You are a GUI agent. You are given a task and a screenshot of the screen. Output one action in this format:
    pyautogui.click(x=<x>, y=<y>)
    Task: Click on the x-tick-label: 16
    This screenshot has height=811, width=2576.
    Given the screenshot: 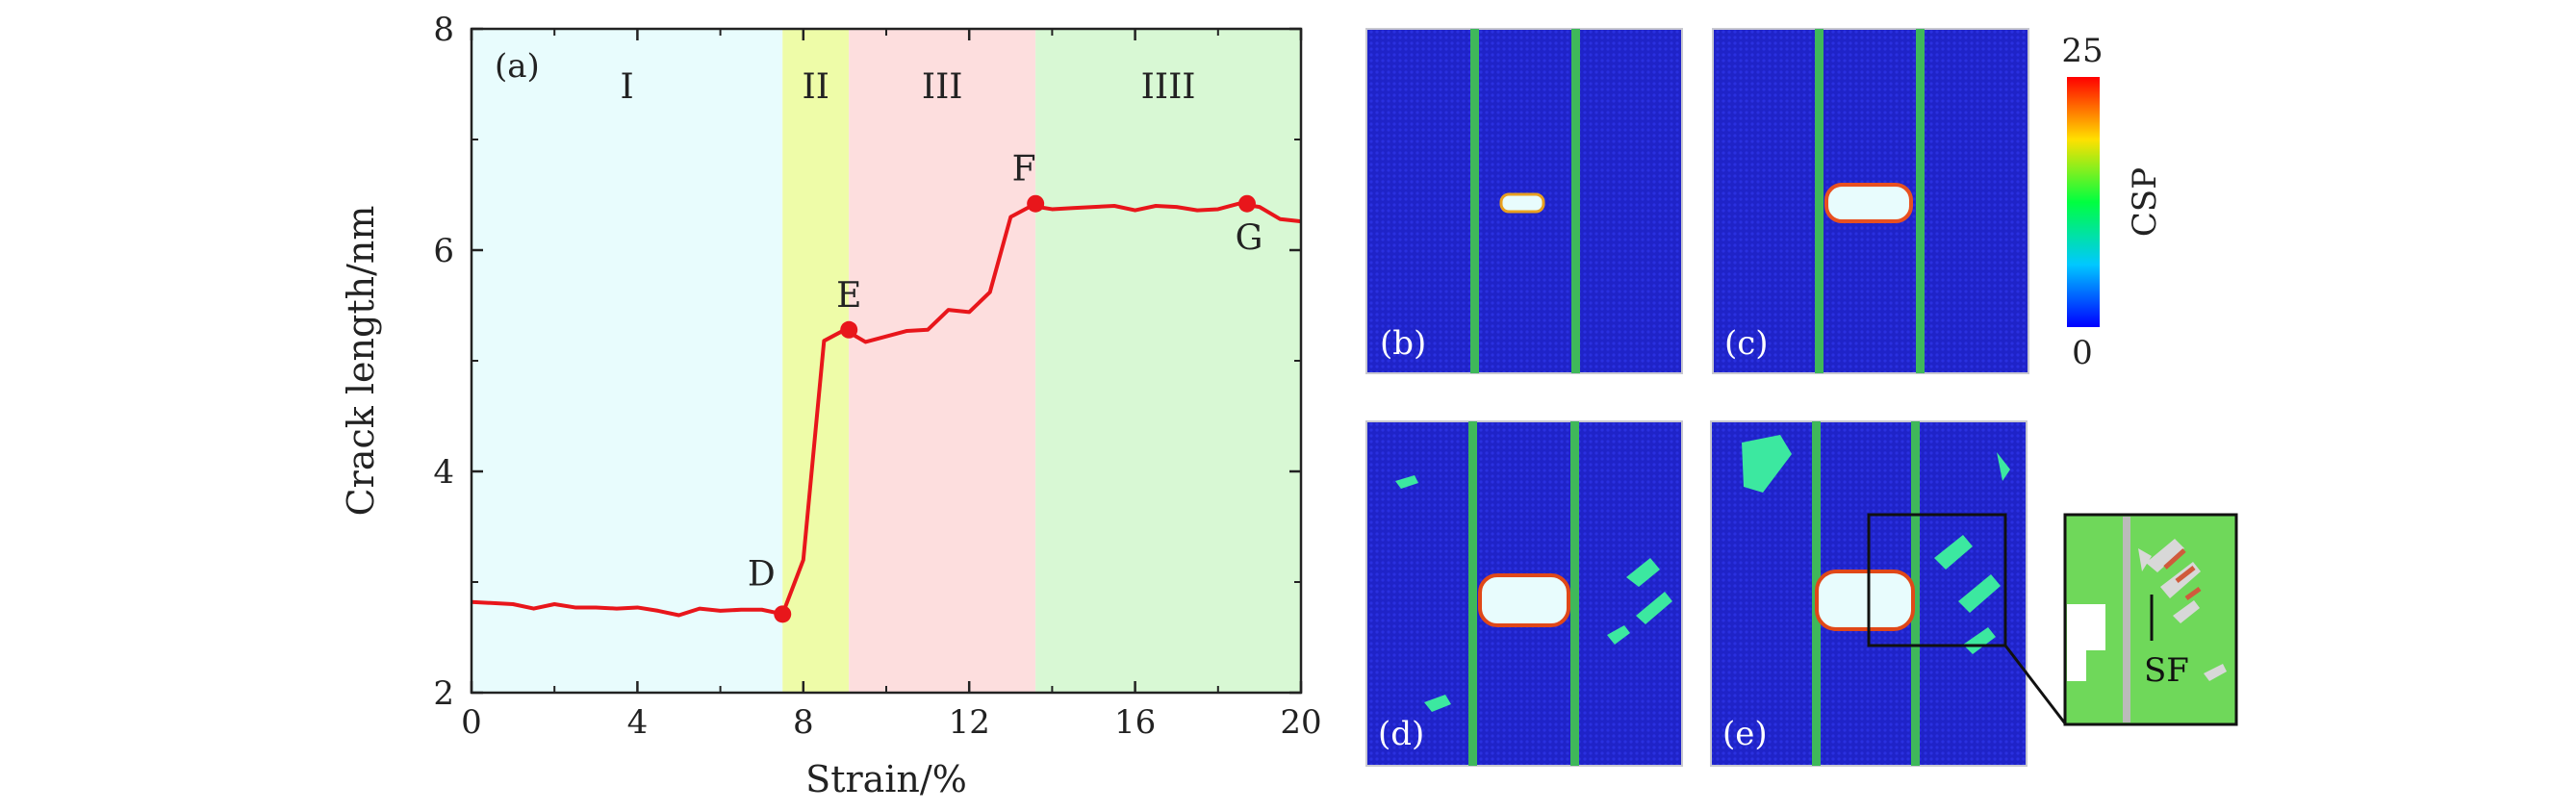 What is the action you would take?
    pyautogui.click(x=1135, y=722)
    